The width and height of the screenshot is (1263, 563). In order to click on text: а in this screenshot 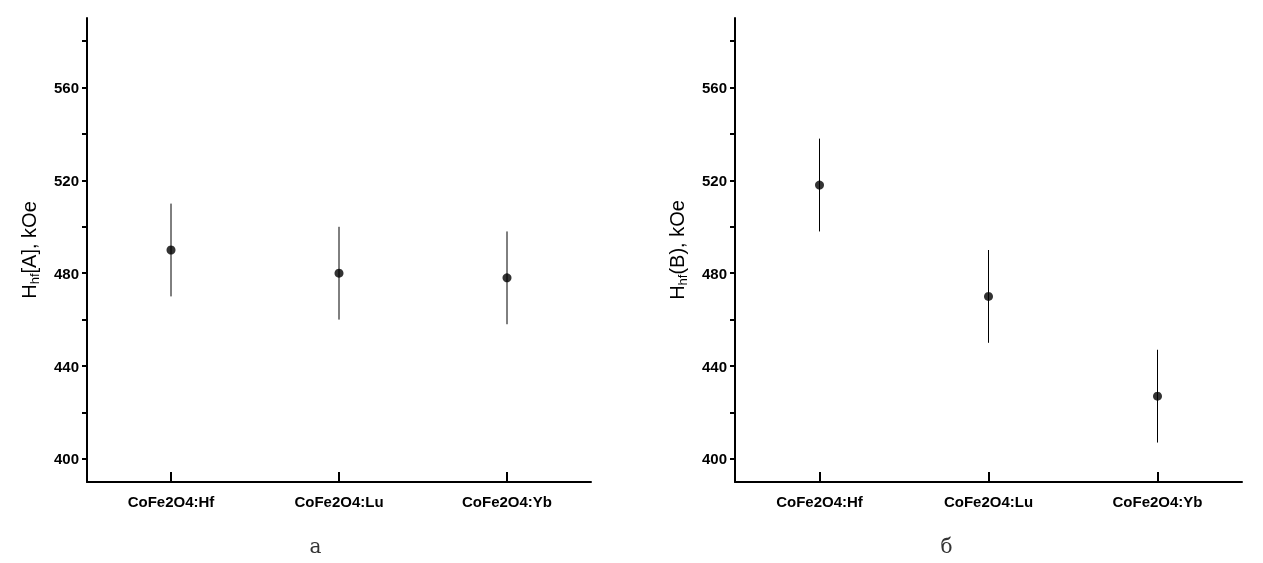, I will do `click(315, 546)`.